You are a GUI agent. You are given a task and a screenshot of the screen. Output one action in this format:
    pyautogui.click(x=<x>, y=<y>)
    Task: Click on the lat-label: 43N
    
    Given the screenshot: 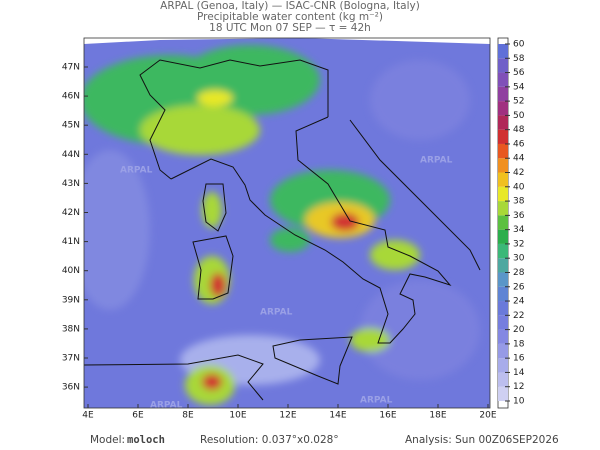 What is the action you would take?
    pyautogui.click(x=71, y=184)
    